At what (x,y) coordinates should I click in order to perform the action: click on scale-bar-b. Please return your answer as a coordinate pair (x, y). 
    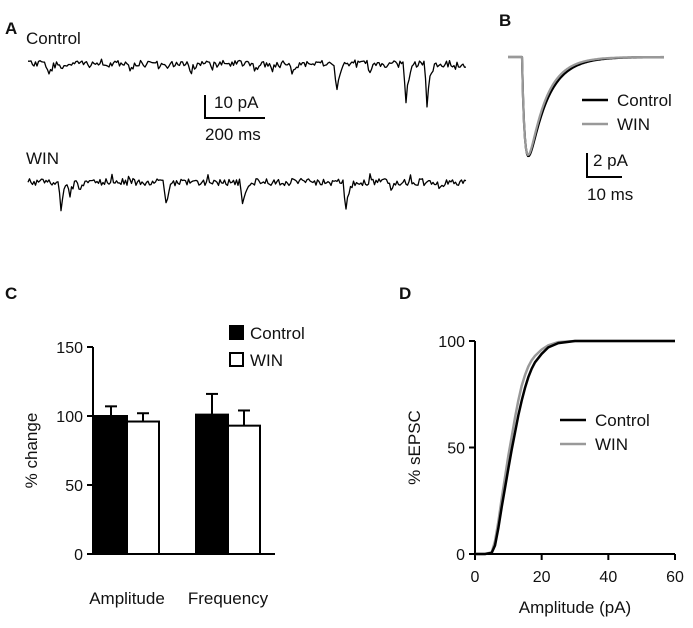
    Looking at the image, I should click on (604, 165).